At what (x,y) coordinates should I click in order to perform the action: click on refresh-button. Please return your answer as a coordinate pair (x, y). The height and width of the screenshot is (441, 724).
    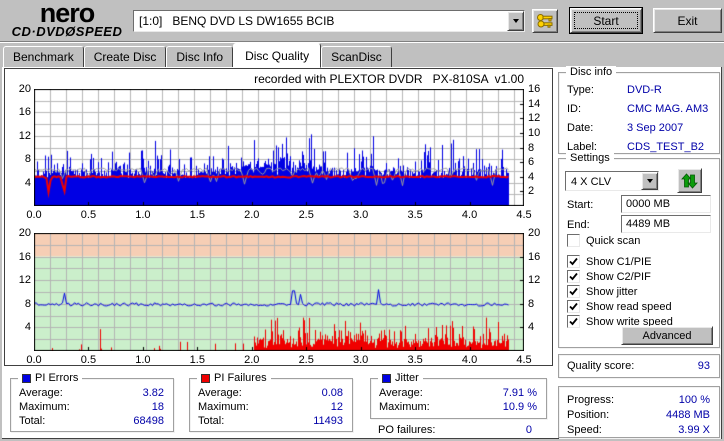
    Looking at the image, I should click on (689, 180).